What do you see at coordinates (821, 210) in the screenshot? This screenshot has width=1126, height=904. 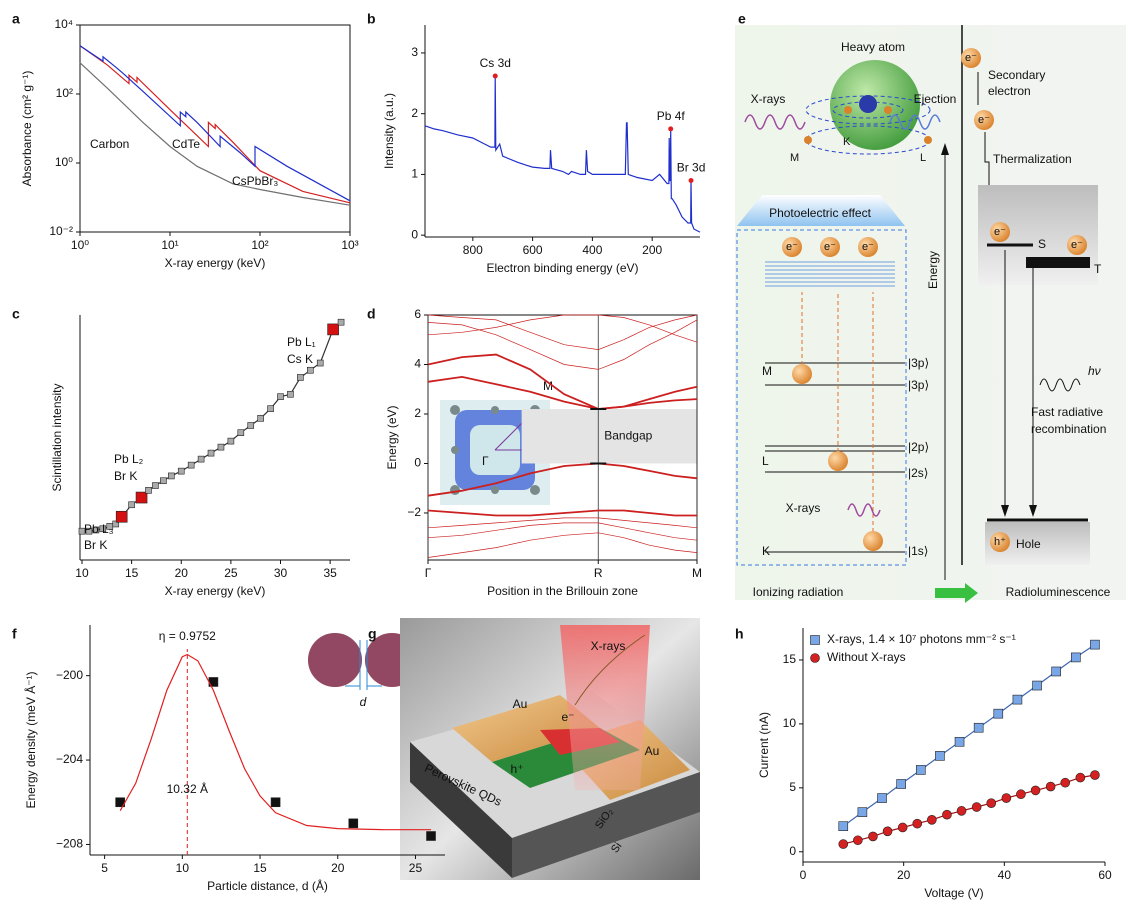 I see `photoelectric-trapezoid` at bounding box center [821, 210].